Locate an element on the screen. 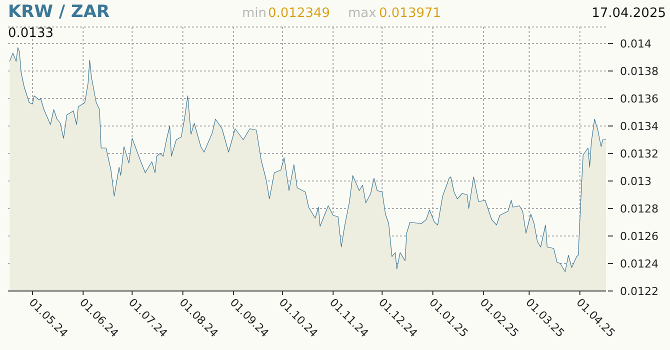 This screenshot has width=670, height=350. y-tick-label: 0.0128 is located at coordinates (639, 209).